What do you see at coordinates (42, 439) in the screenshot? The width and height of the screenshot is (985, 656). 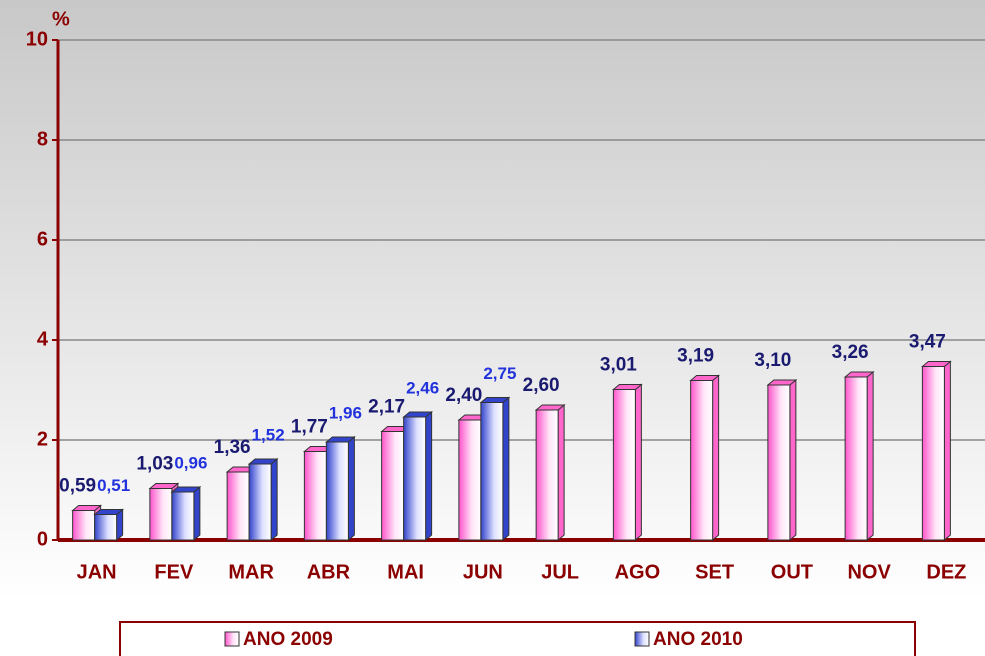 I see `y-tick-label: 2` at bounding box center [42, 439].